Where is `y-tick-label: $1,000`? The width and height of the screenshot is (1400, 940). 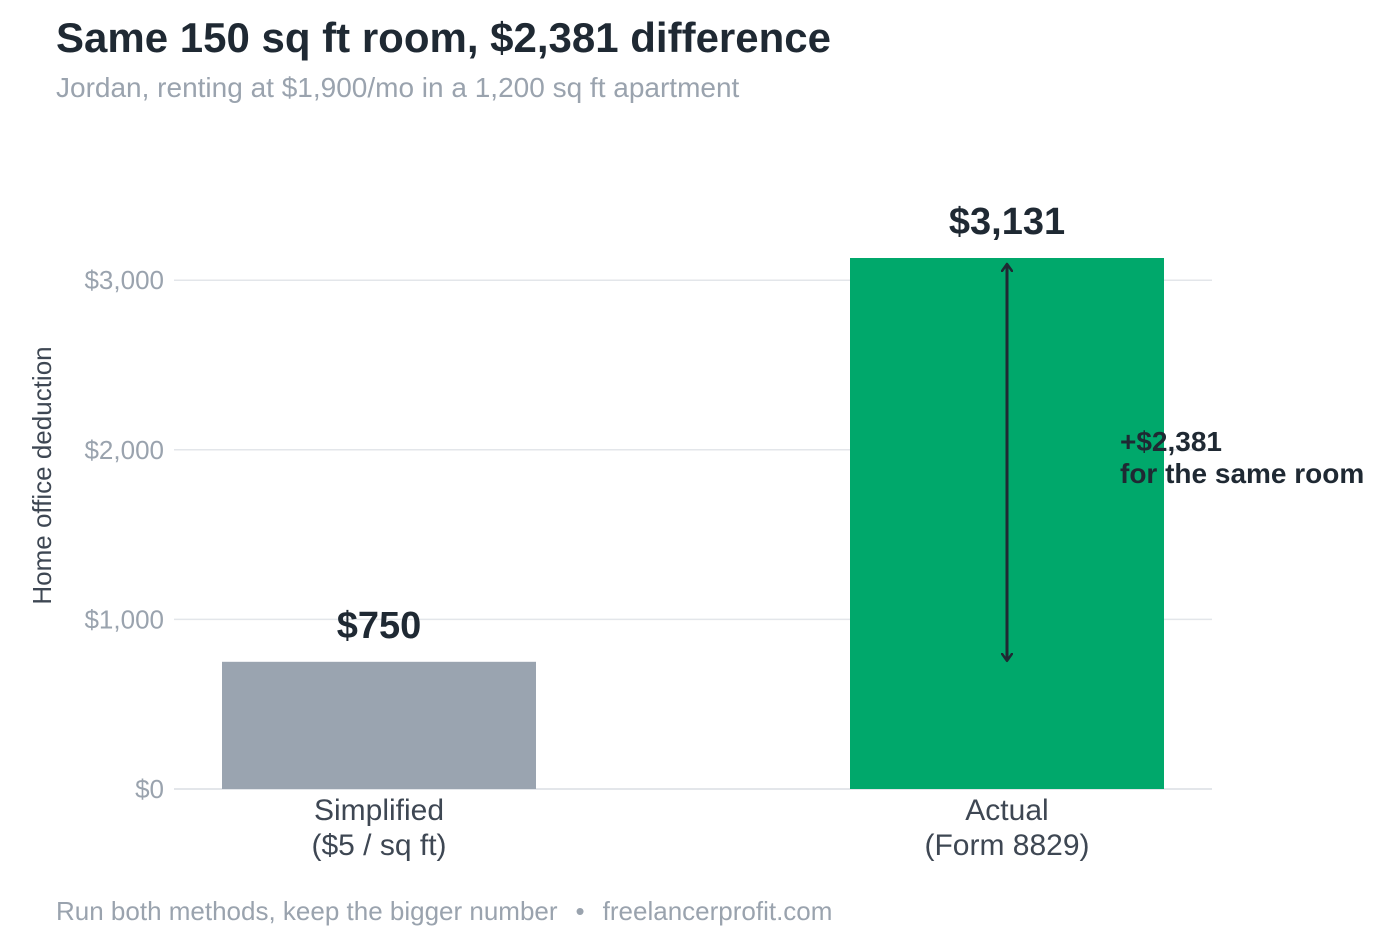 y-tick-label: $1,000 is located at coordinates (124, 619).